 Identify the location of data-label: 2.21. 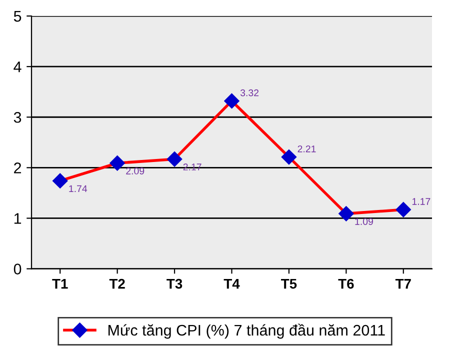
(307, 148).